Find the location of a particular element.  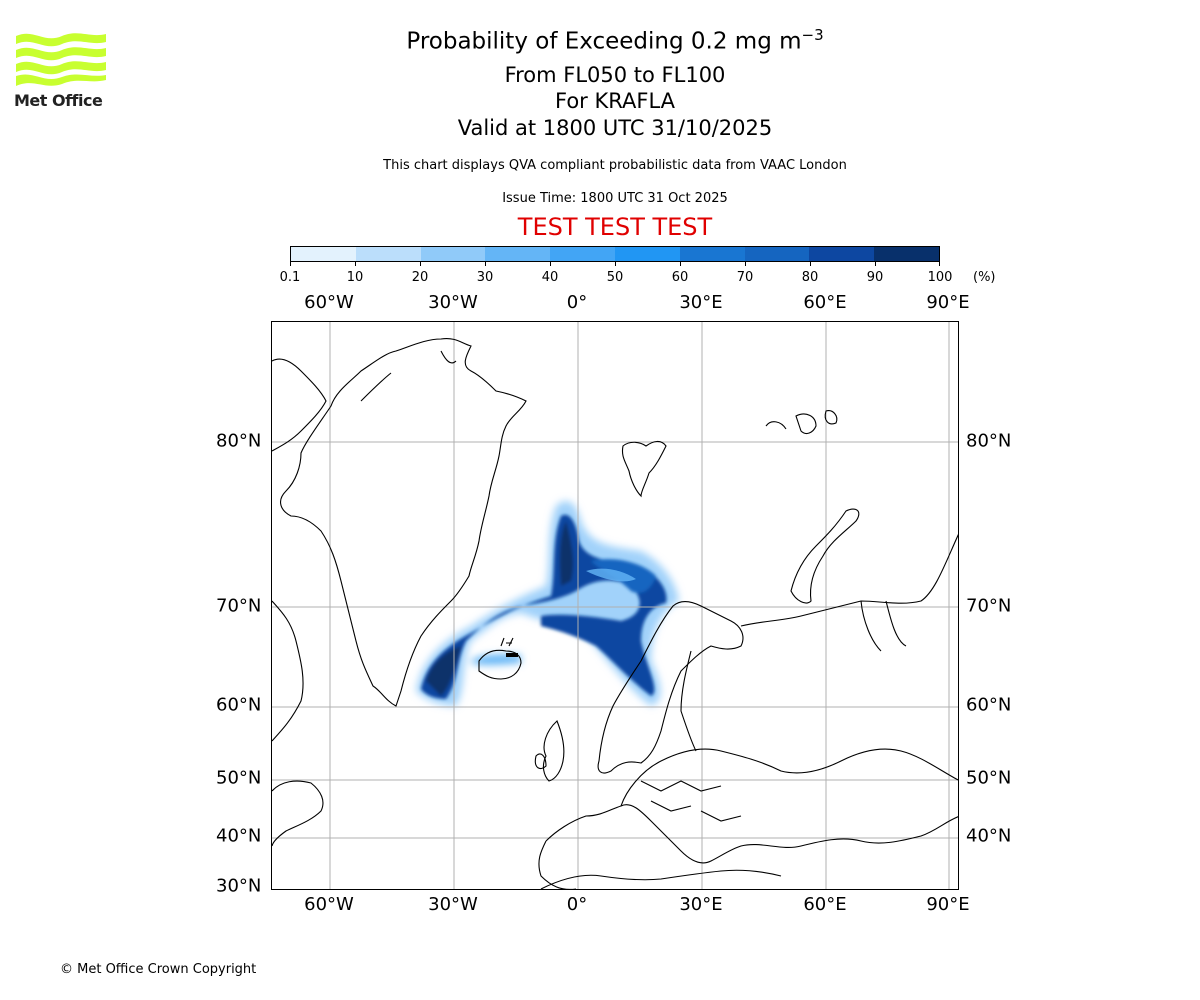

lon-label-top: 60°E is located at coordinates (825, 302).